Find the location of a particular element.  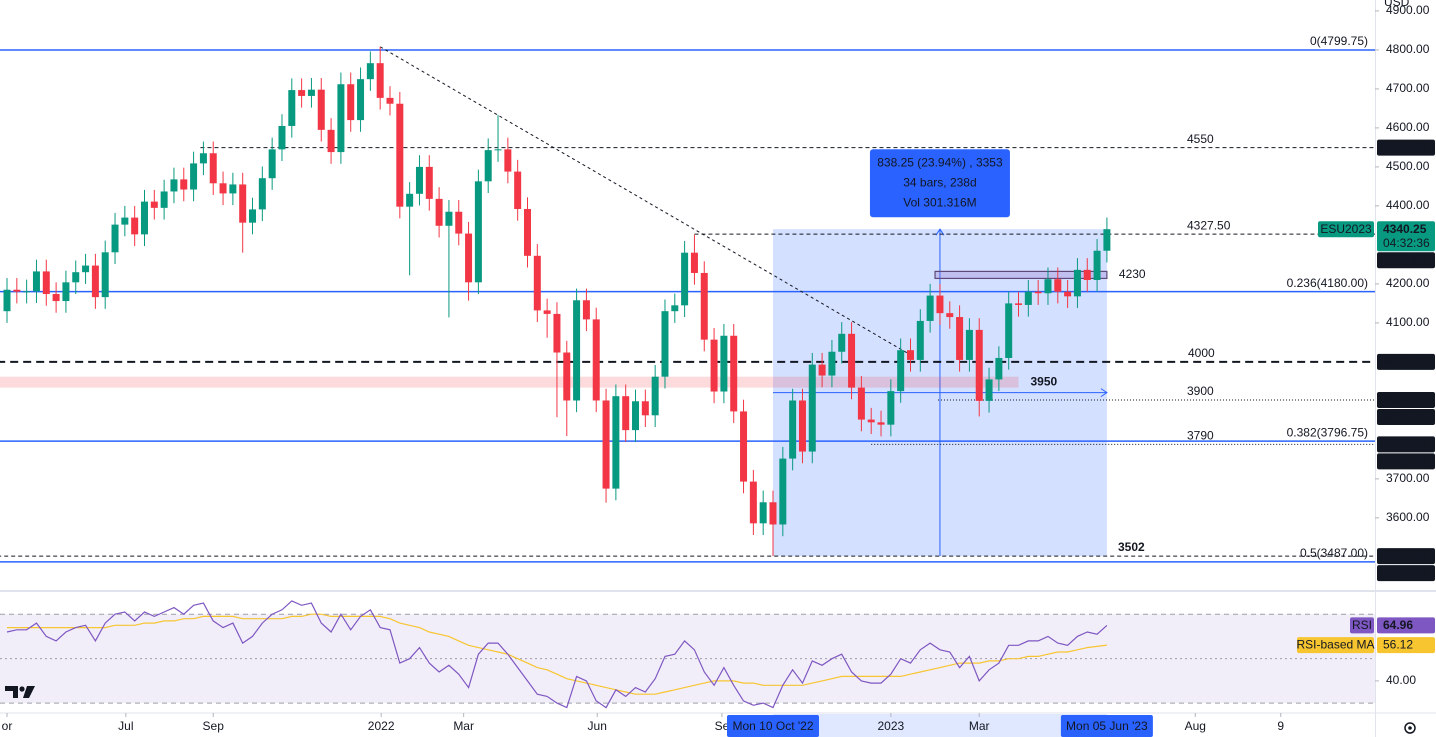

x-tick-badge is located at coordinates (773, 726).